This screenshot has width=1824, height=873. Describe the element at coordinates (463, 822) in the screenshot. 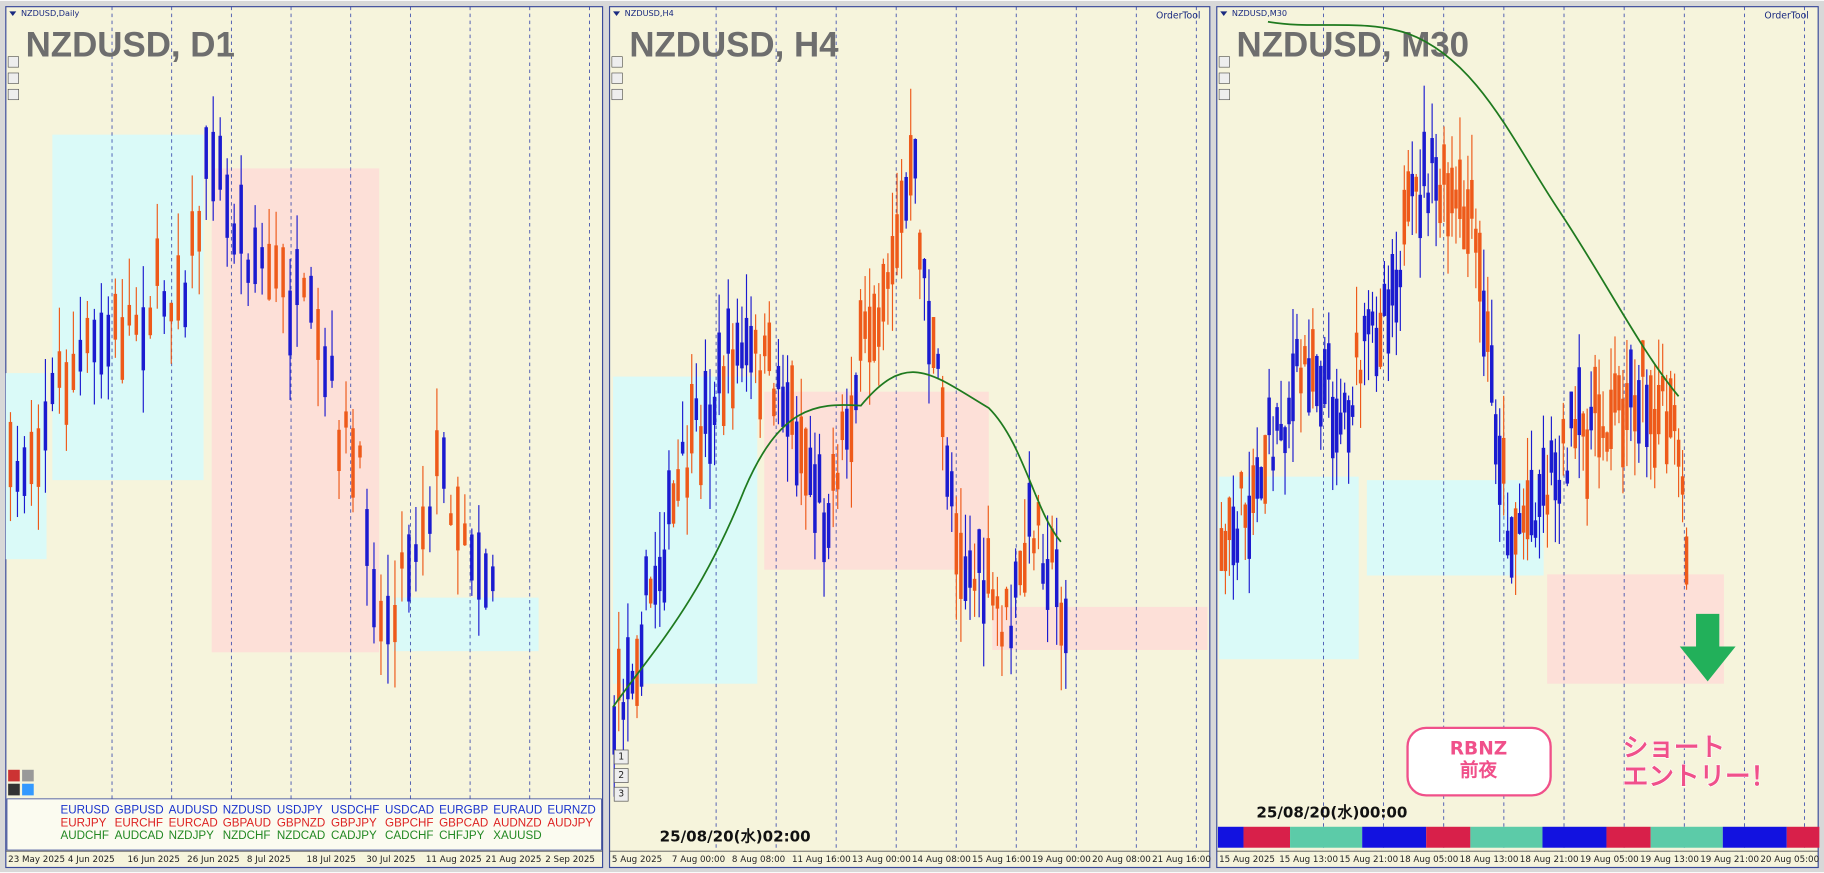

I see `pair-link: GBPCAD` at that location.